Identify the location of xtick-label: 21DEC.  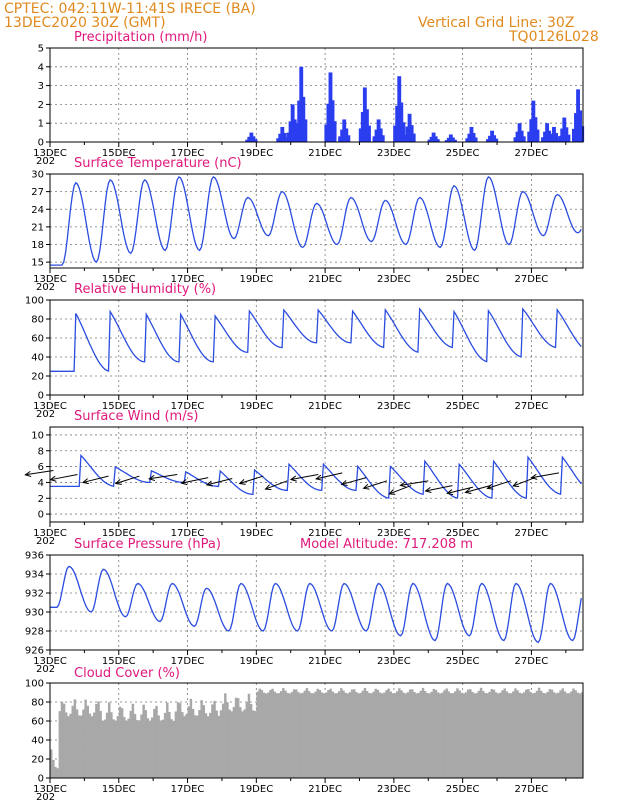
(325, 661).